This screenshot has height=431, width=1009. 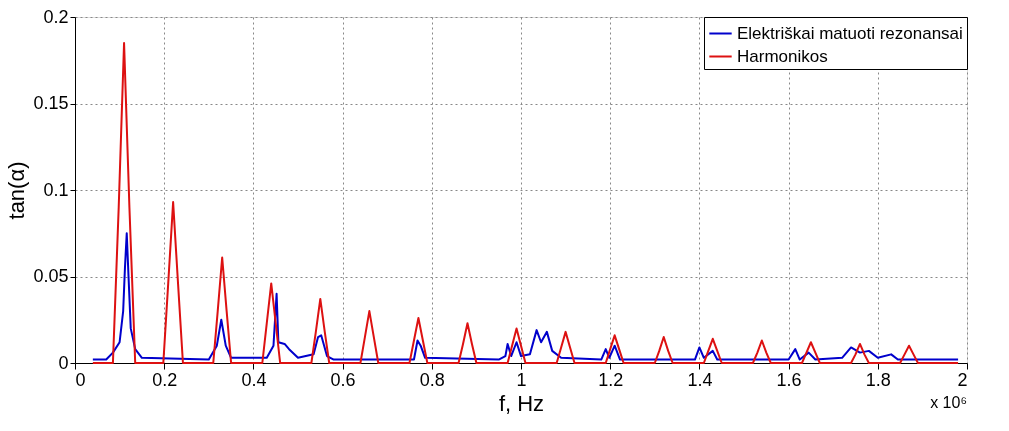 I want to click on x-tick-label: 2, so click(x=962, y=379).